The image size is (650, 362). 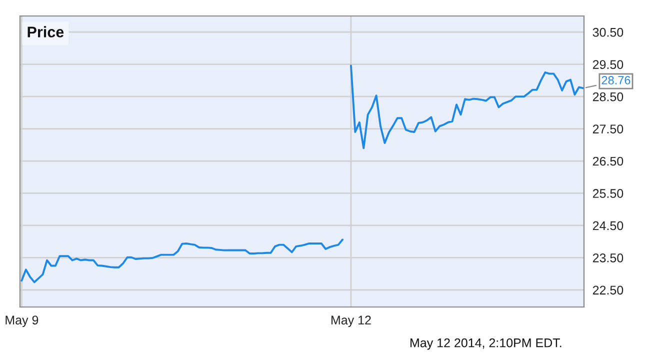 What do you see at coordinates (608, 97) in the screenshot?
I see `y-tick-label: 28.50` at bounding box center [608, 97].